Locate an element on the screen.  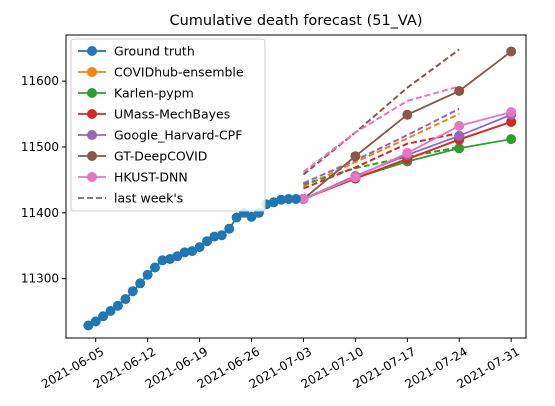
legend-marker-gt-deepcovid is located at coordinates (92, 156).